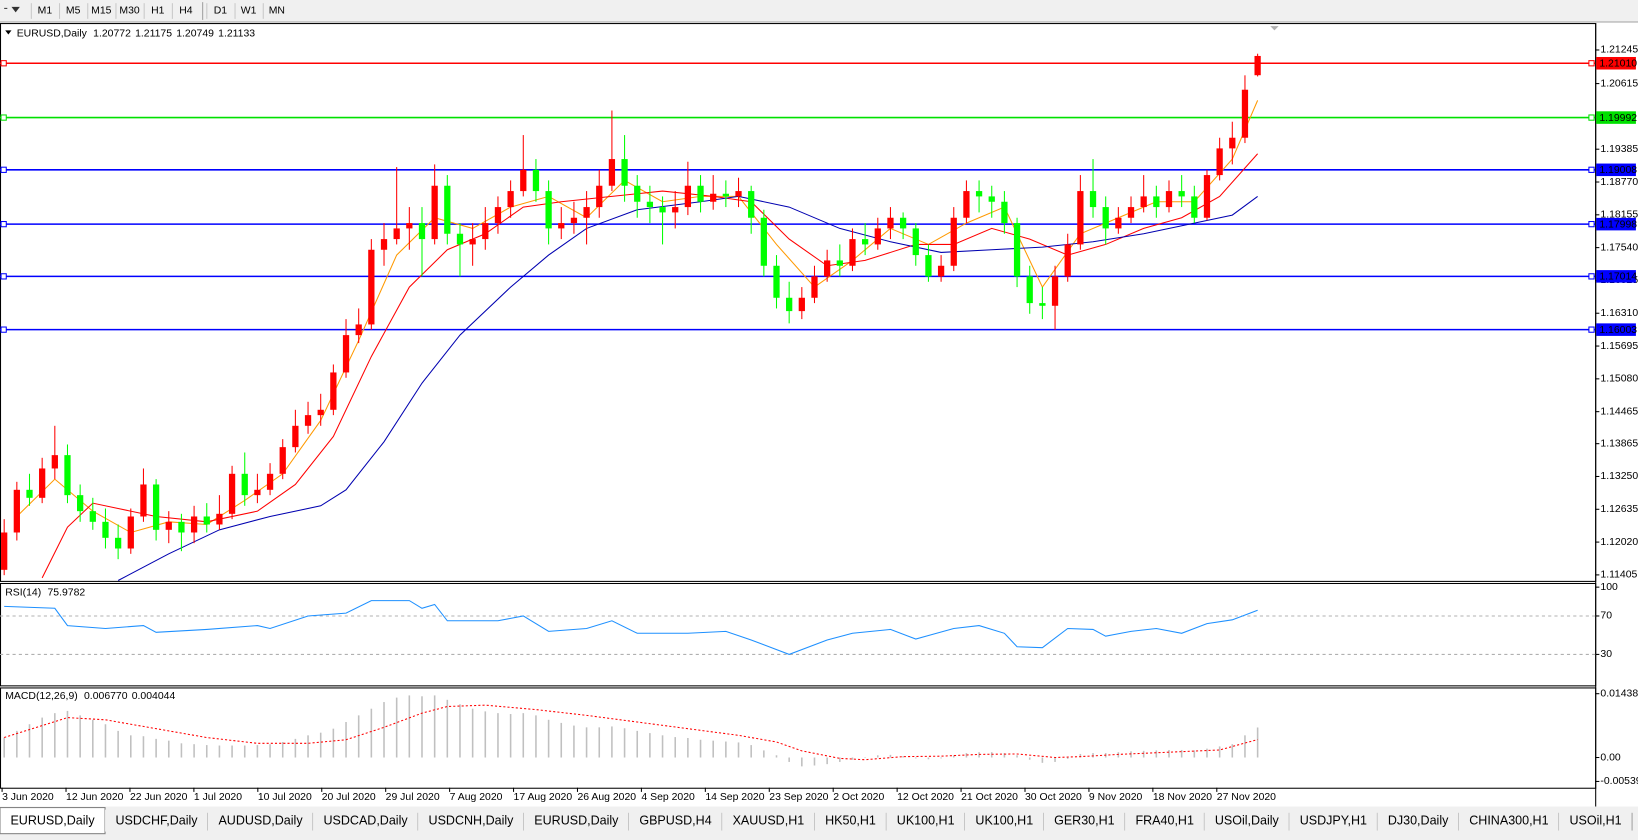  I want to click on tab: GER30,H1, so click(1084, 820).